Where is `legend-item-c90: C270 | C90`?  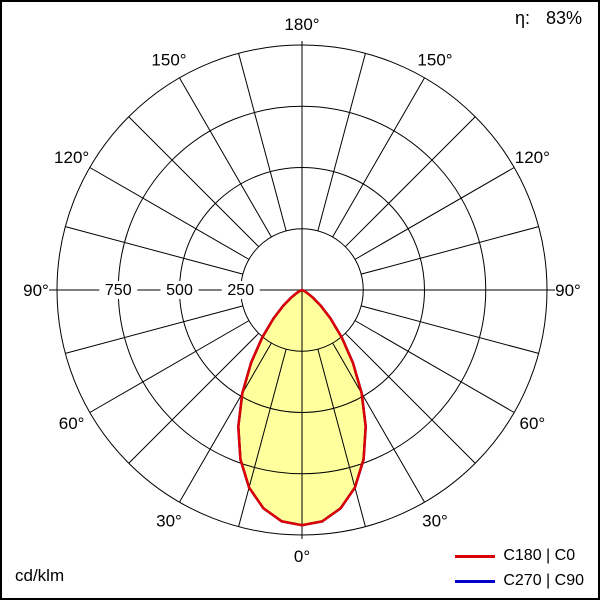 legend-item-c90: C270 | C90 is located at coordinates (519, 581).